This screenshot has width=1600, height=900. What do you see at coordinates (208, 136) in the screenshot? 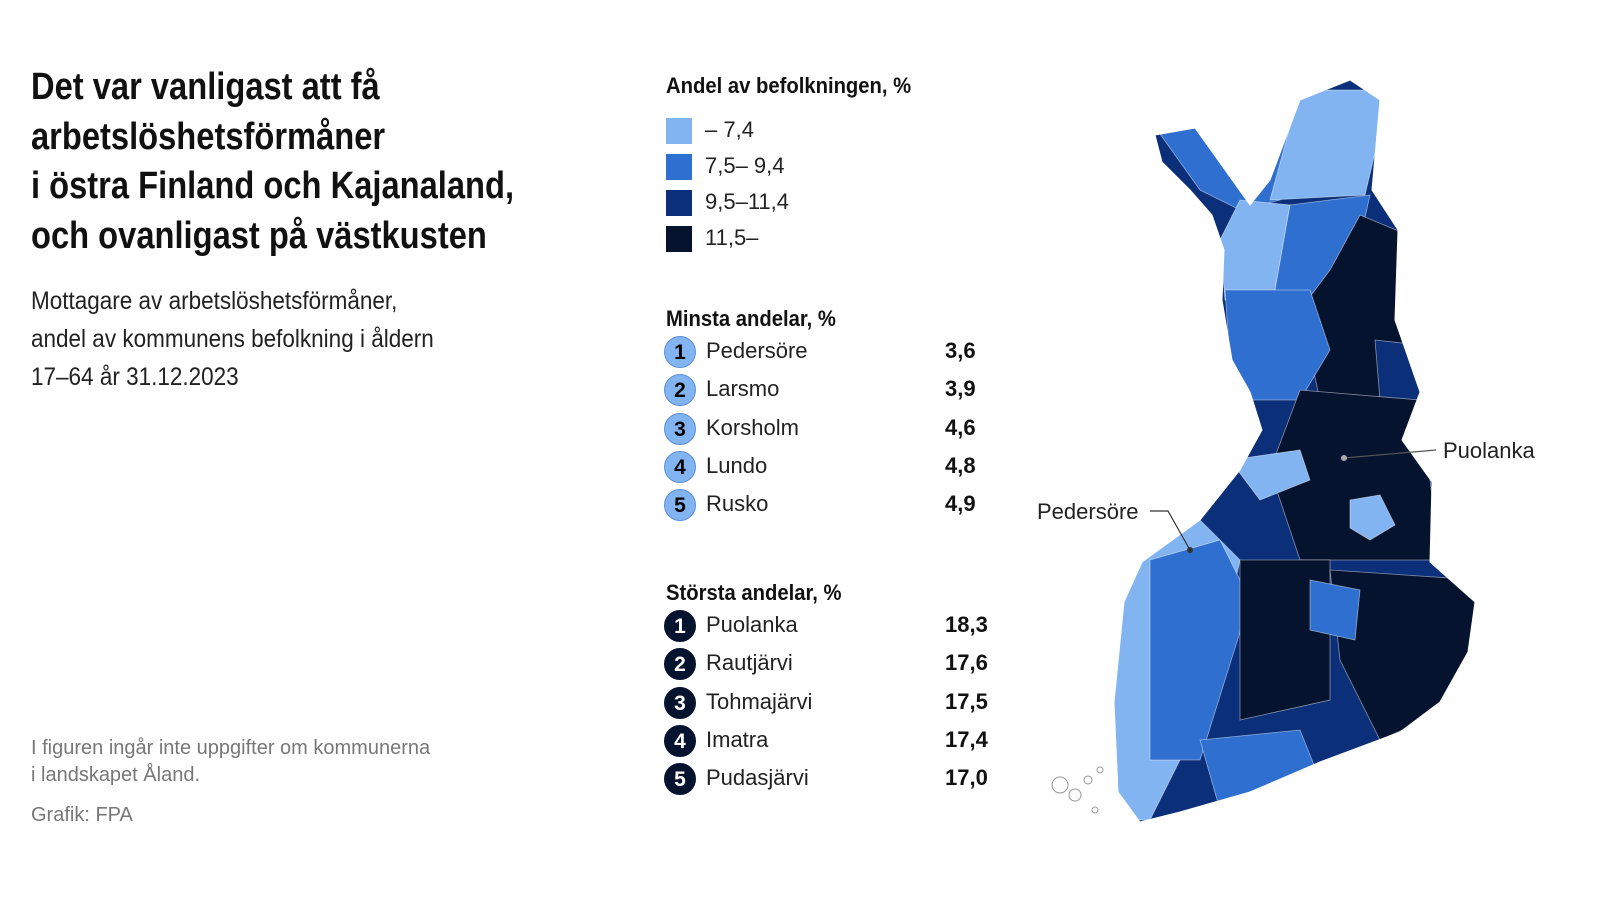
I see `title-line: arbetslöshetsförmåner` at bounding box center [208, 136].